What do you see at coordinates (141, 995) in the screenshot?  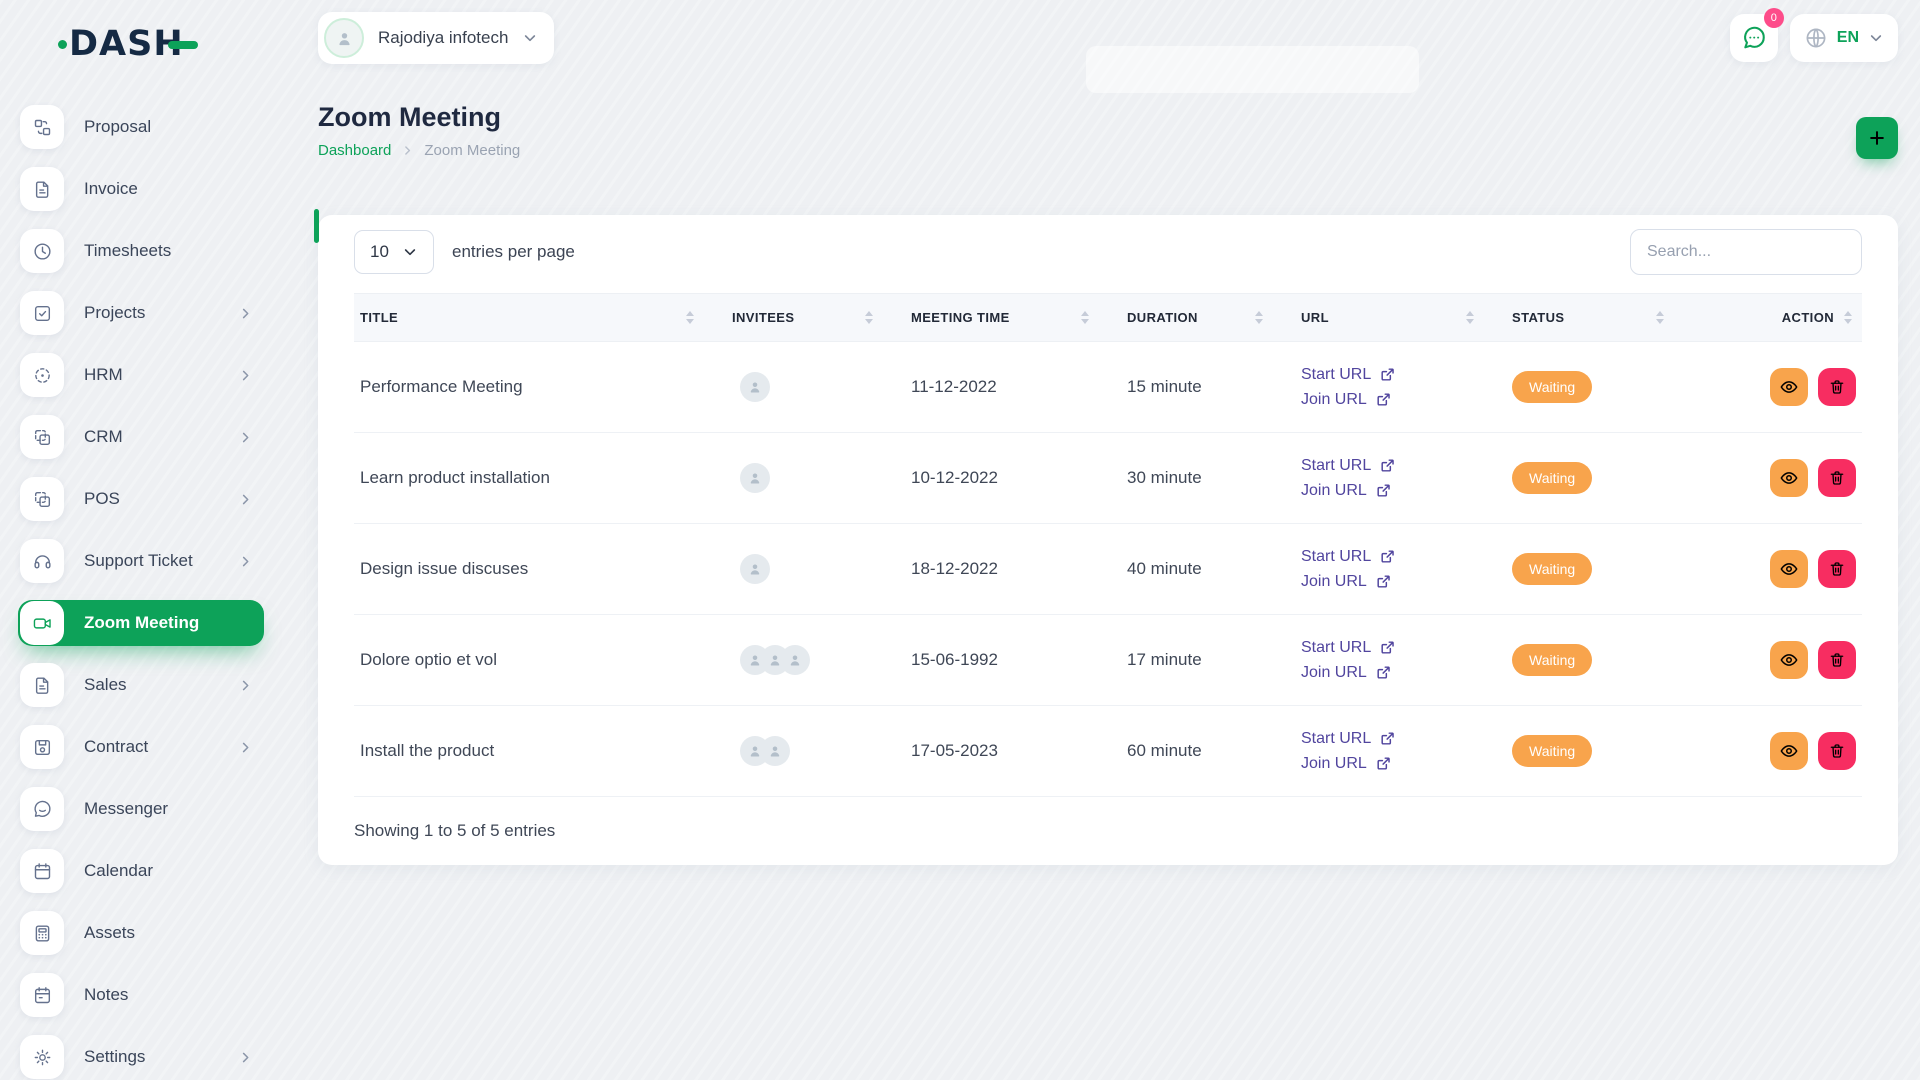 I see `sidebar-item-notes: Notes` at bounding box center [141, 995].